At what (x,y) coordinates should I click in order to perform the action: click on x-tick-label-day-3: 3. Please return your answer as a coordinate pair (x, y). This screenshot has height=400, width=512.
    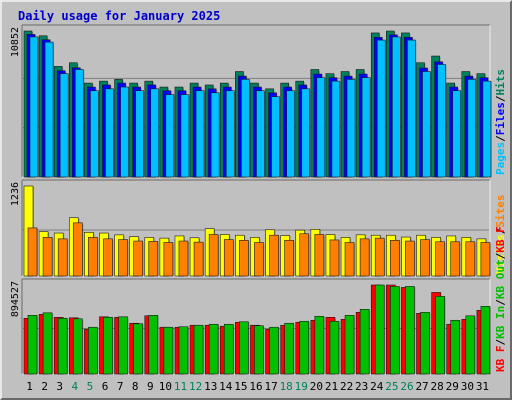
    Looking at the image, I should click on (59, 386).